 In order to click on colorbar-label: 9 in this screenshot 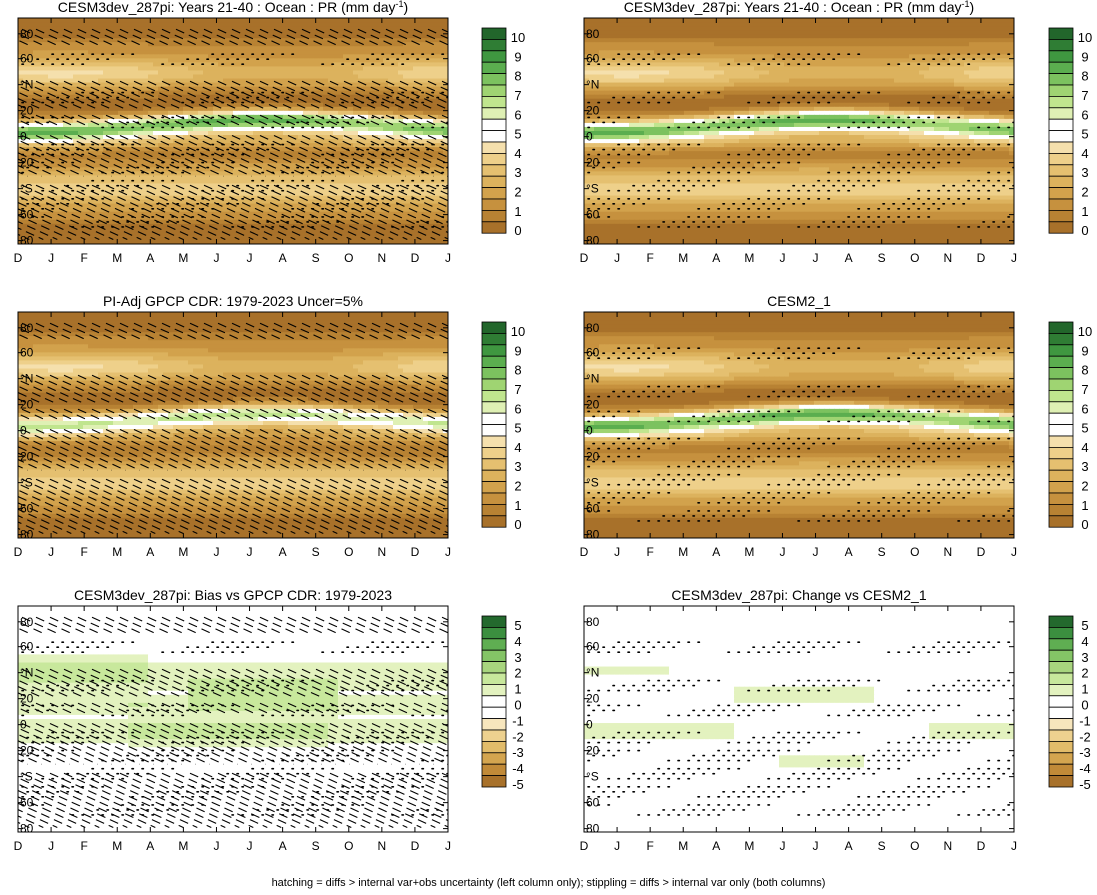, I will do `click(517, 350)`.